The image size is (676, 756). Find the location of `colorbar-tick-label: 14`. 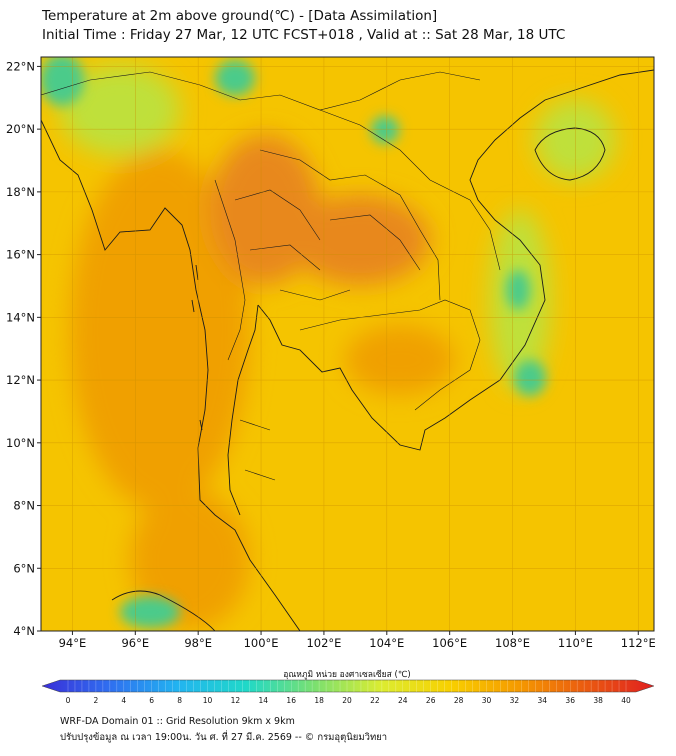

colorbar-tick-label: 14 is located at coordinates (264, 700).